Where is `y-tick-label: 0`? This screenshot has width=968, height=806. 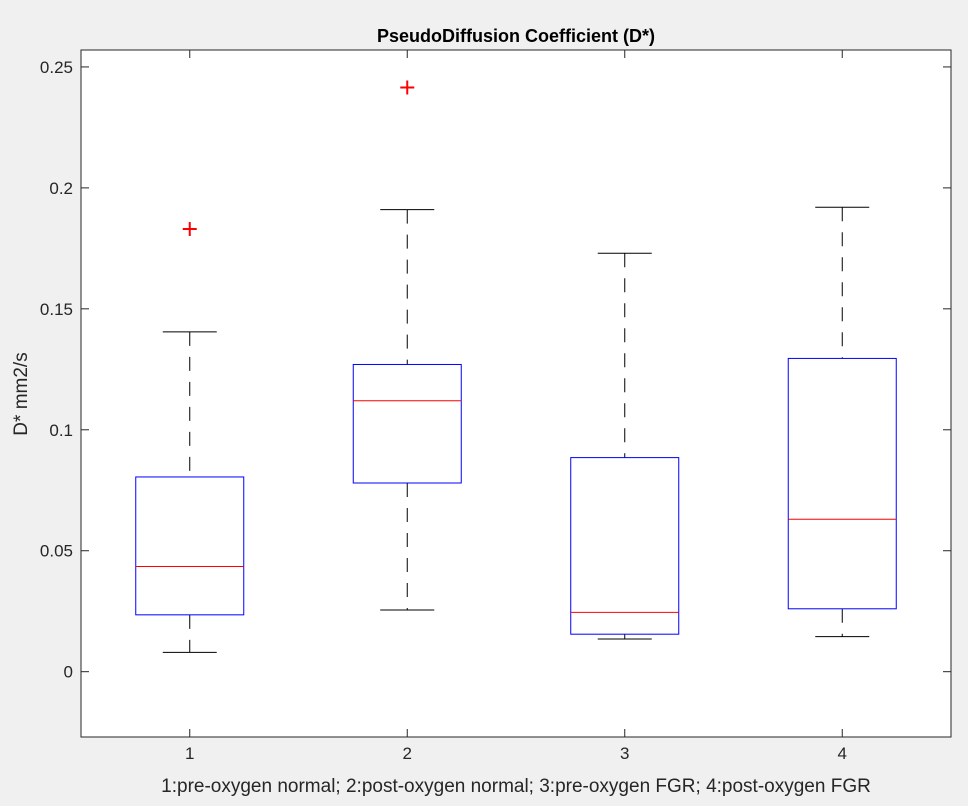
y-tick-label: 0 is located at coordinates (68, 672).